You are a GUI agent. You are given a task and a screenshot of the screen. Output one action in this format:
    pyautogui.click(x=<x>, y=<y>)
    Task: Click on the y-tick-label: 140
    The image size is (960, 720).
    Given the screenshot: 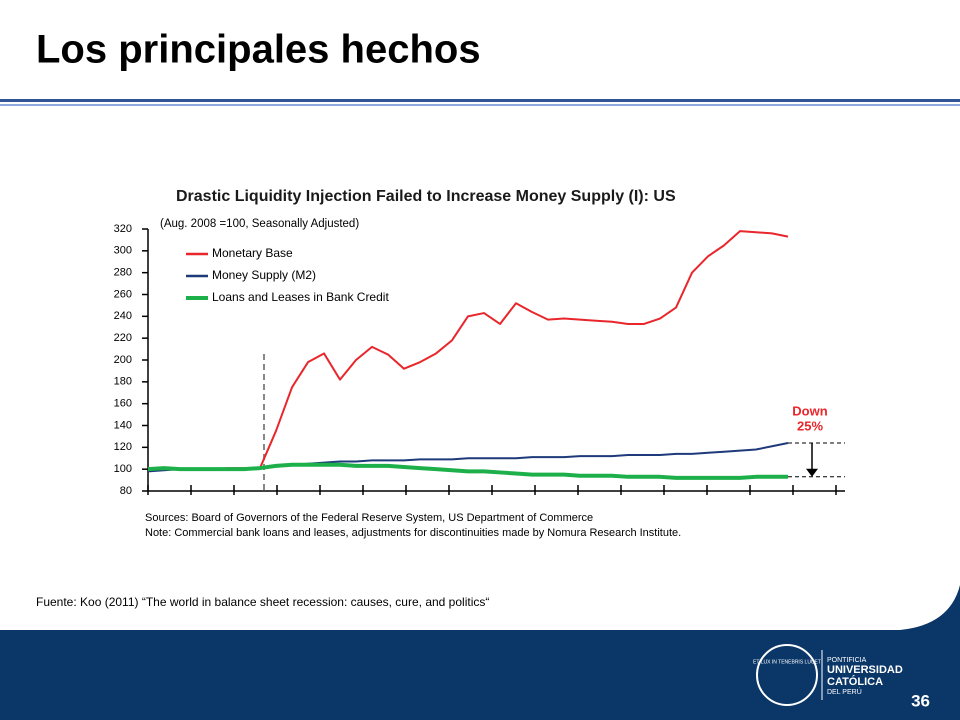 What is the action you would take?
    pyautogui.click(x=123, y=425)
    